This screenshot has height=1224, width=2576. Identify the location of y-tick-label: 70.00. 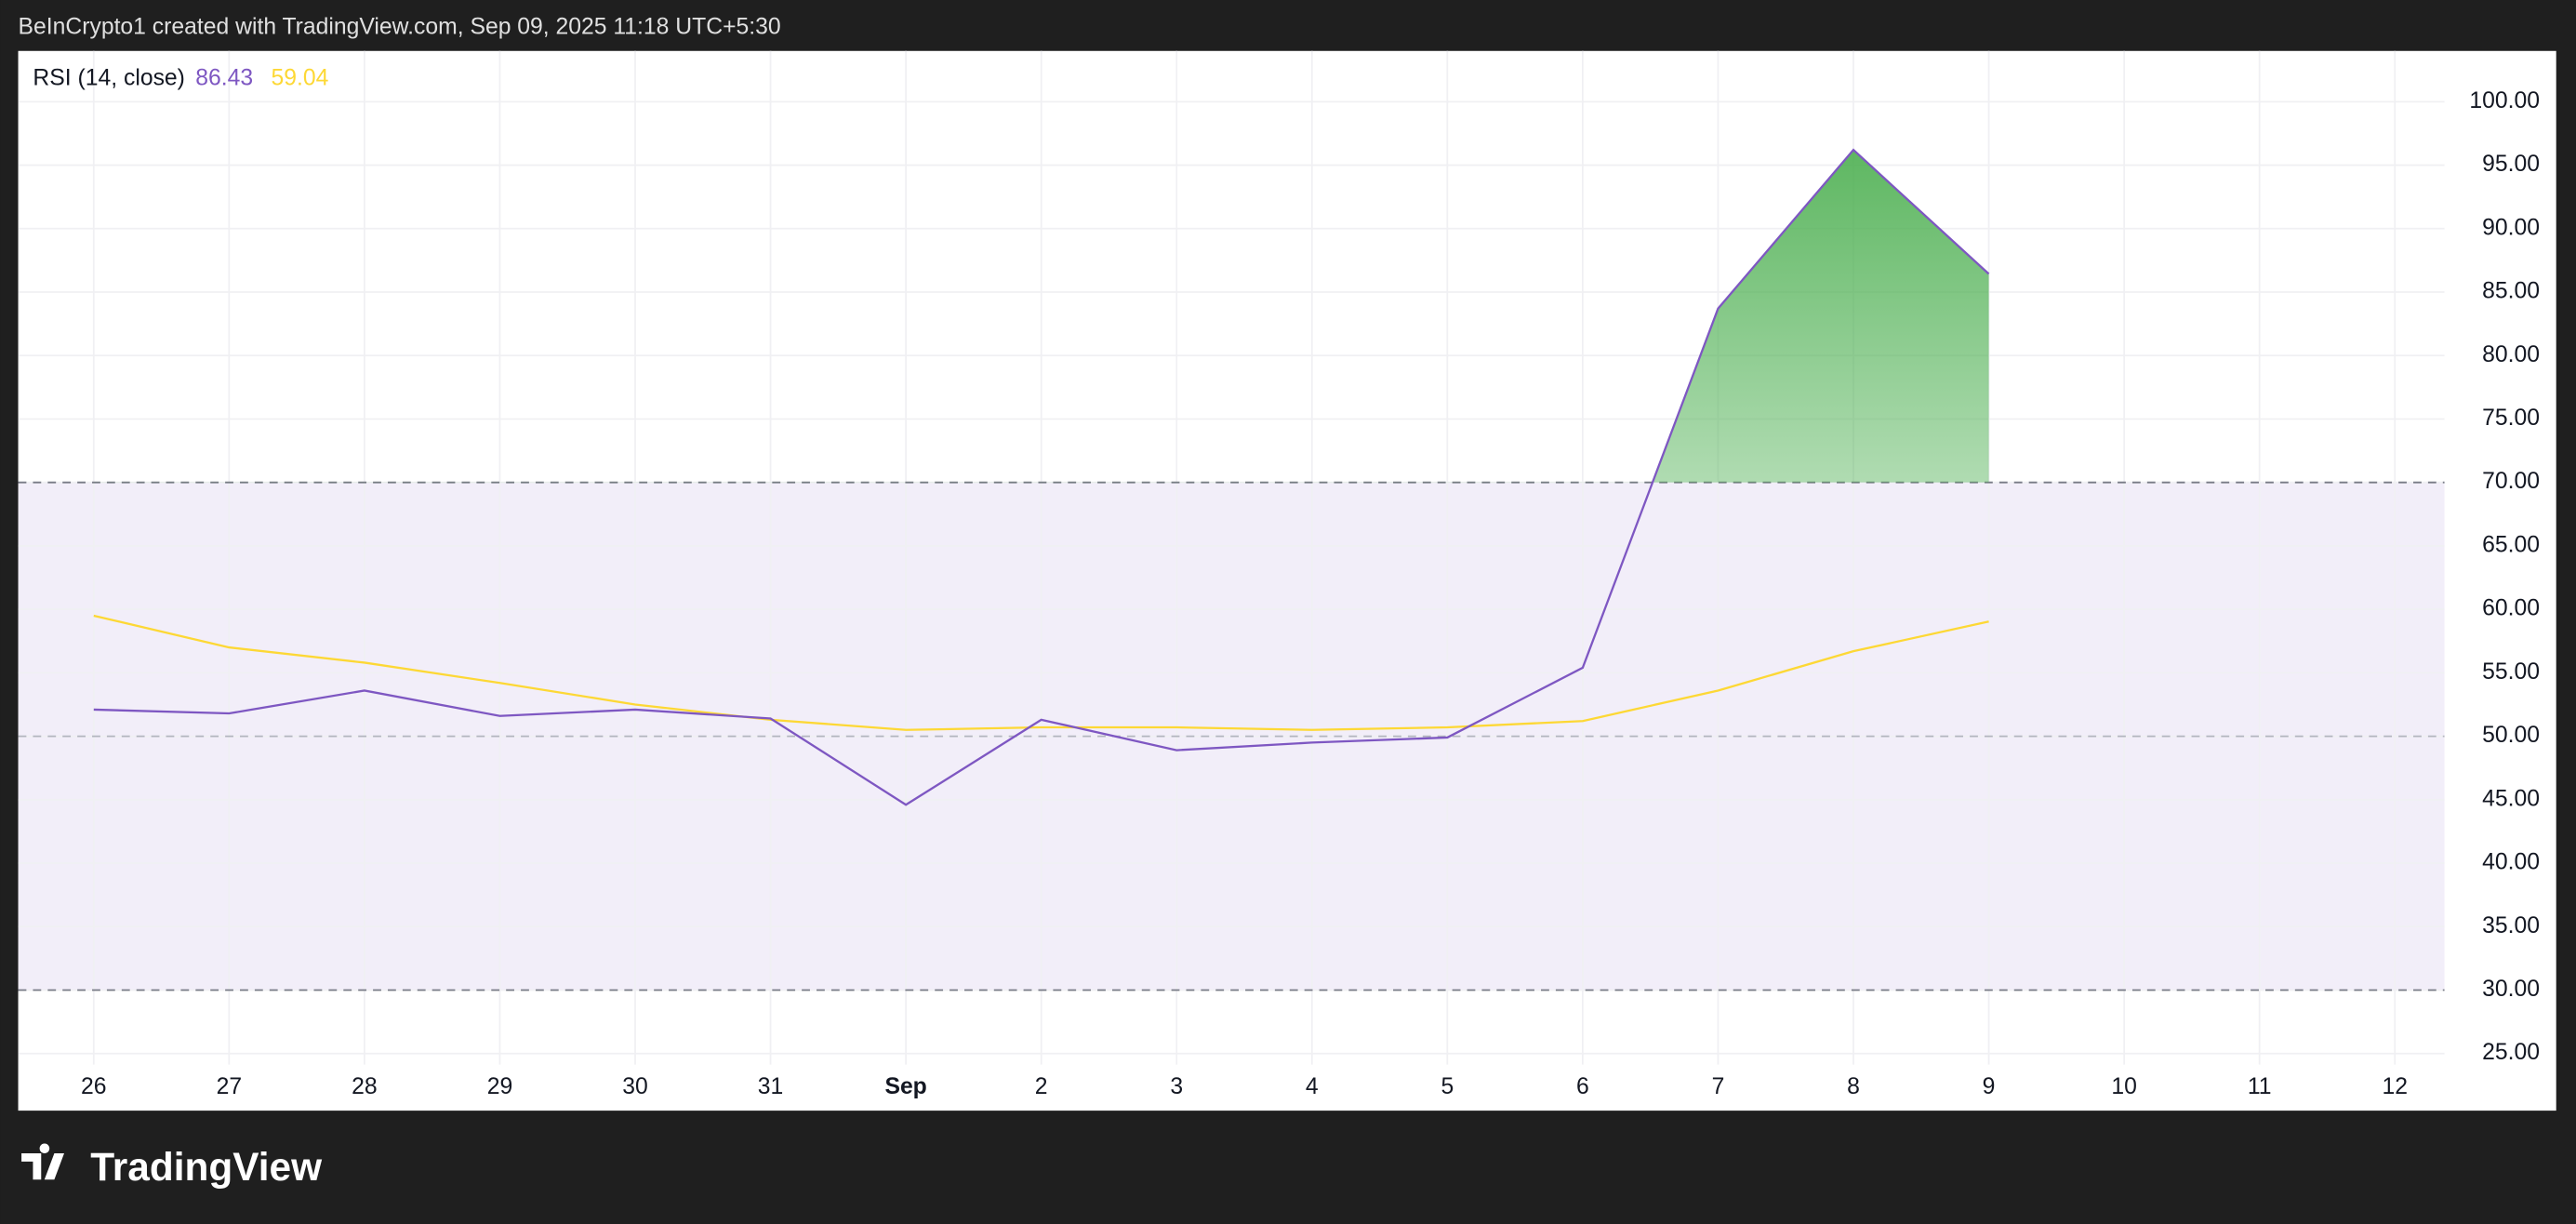
(2511, 481).